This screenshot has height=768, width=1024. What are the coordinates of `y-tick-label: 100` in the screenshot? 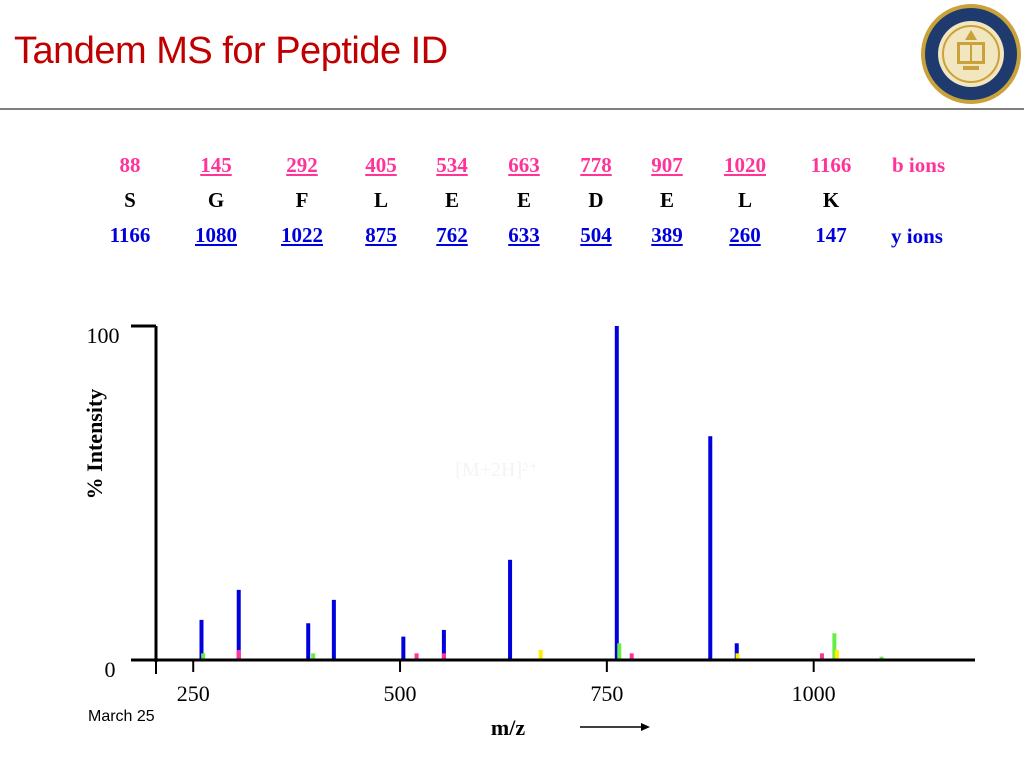 It's located at (103, 335).